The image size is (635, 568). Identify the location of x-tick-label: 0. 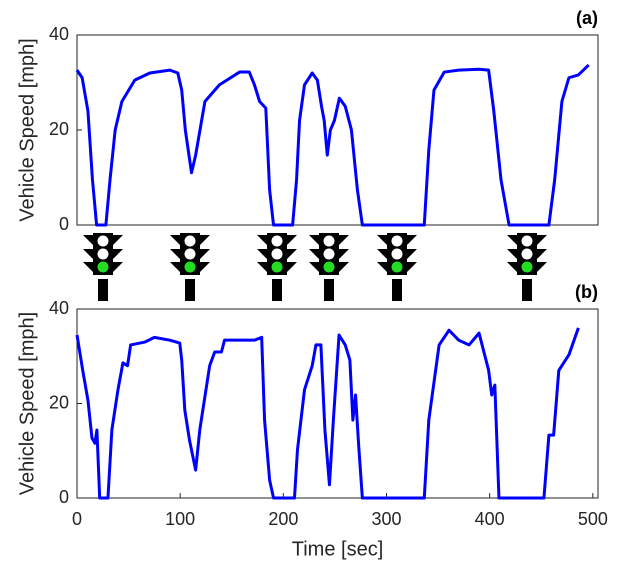
(77, 519).